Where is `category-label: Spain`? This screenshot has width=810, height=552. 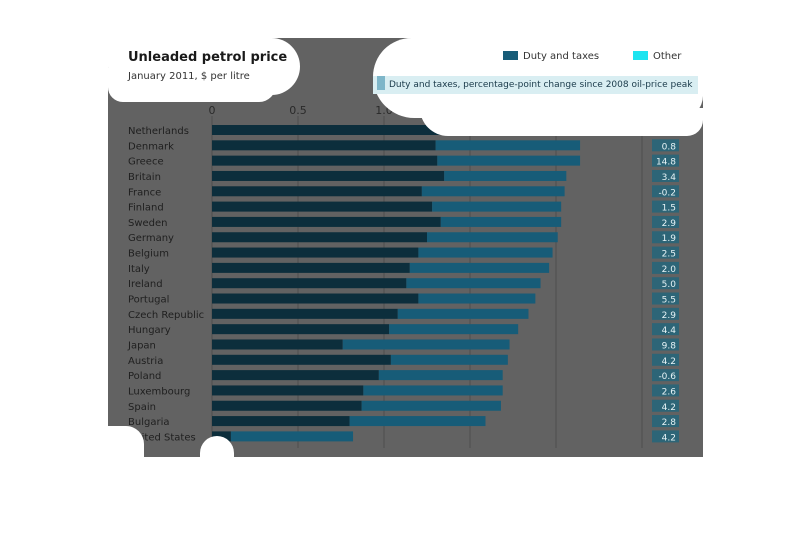 category-label: Spain is located at coordinates (142, 407).